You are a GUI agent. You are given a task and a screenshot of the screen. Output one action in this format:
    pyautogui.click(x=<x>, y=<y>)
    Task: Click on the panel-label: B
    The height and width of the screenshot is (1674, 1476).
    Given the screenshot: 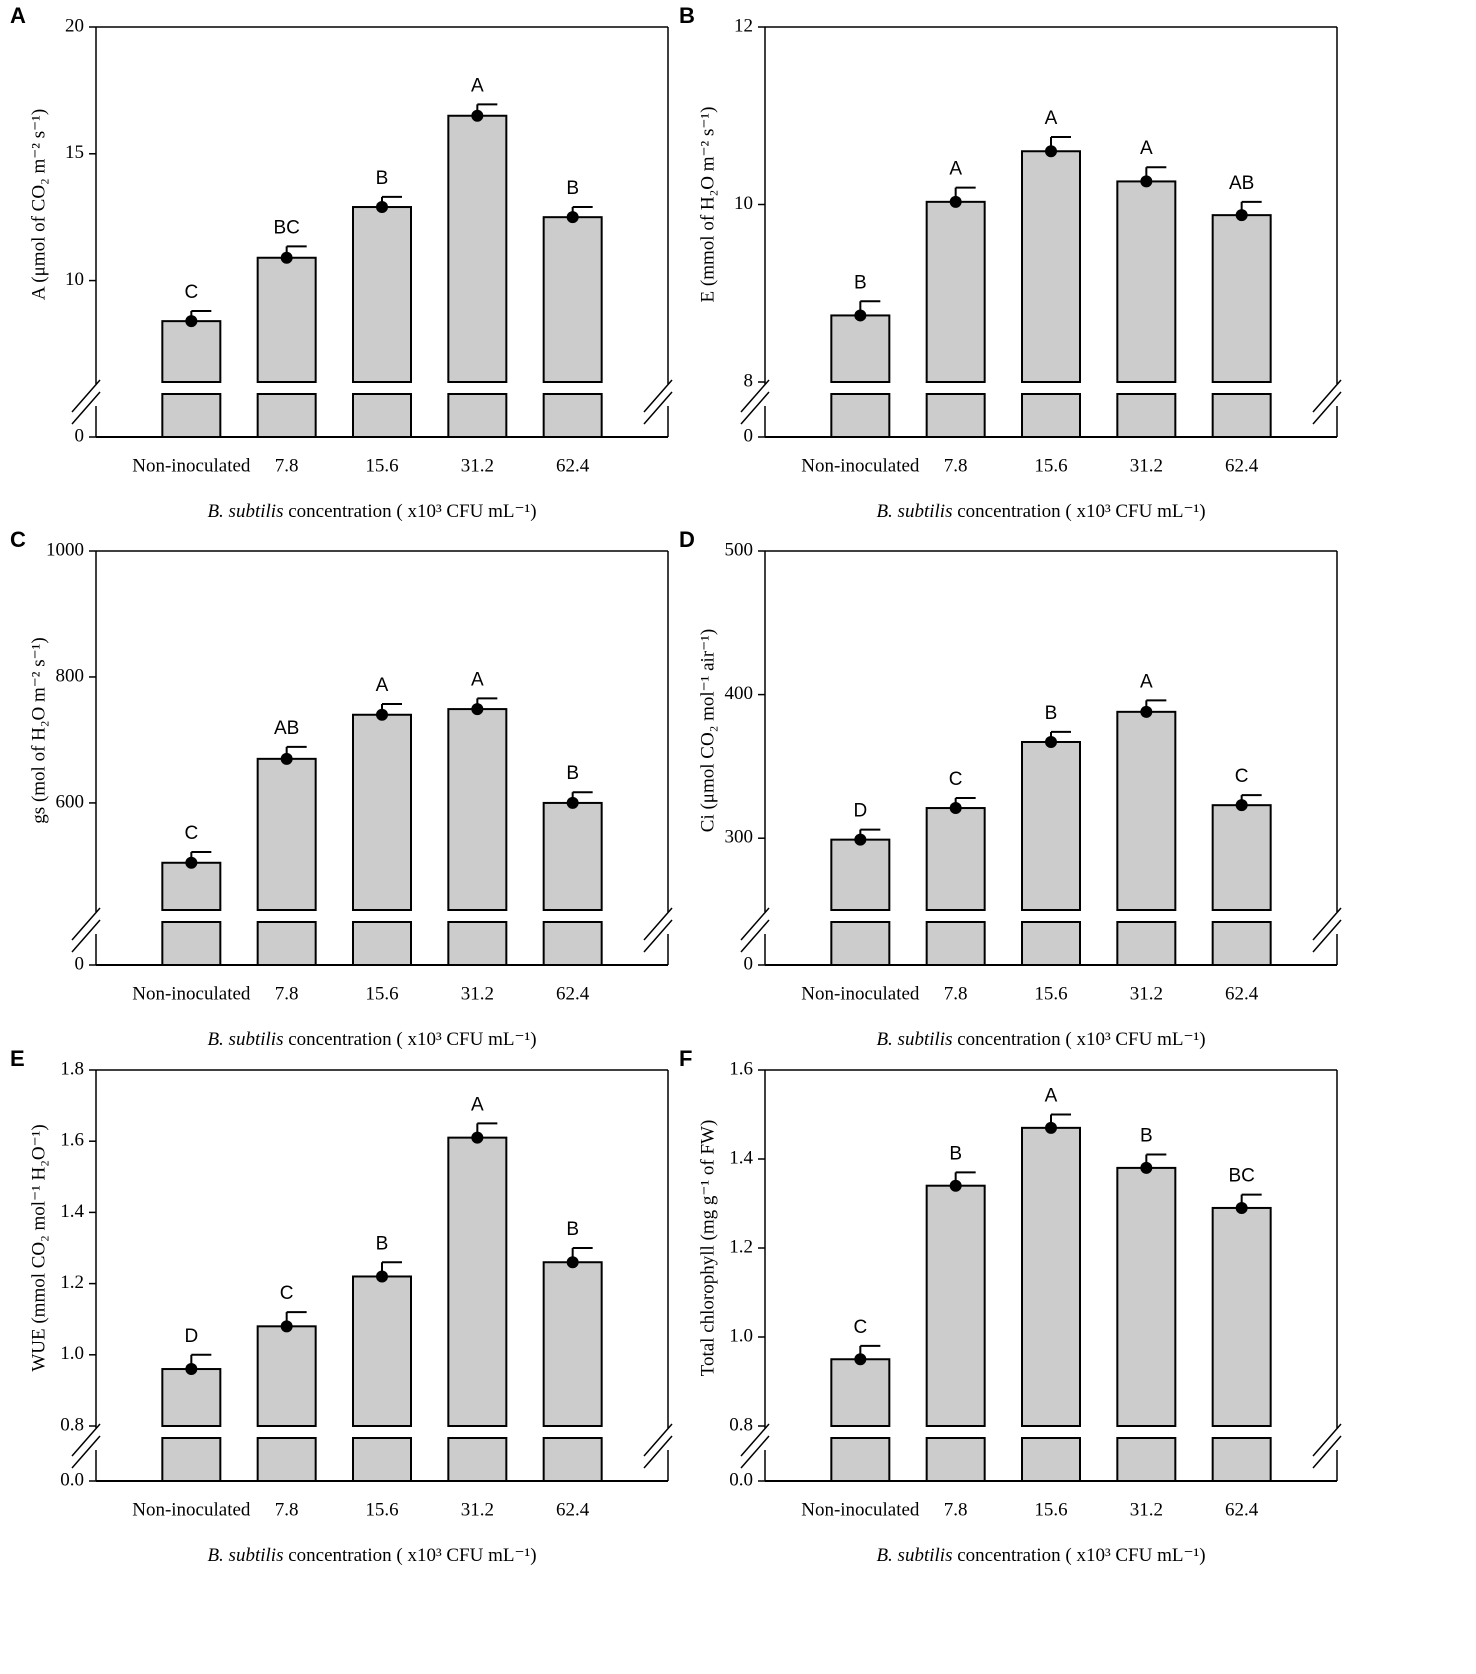 What is the action you would take?
    pyautogui.click(x=687, y=15)
    